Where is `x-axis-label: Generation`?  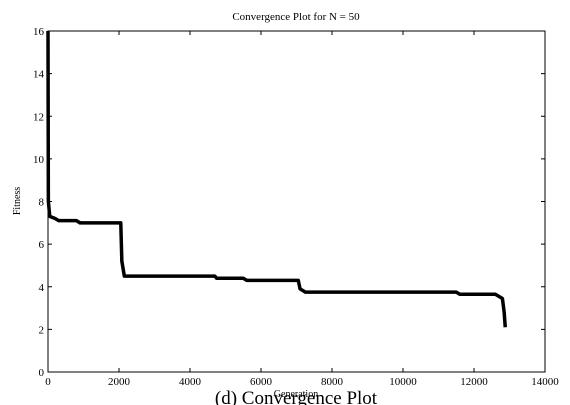
x-axis-label: Generation is located at coordinates (296, 394).